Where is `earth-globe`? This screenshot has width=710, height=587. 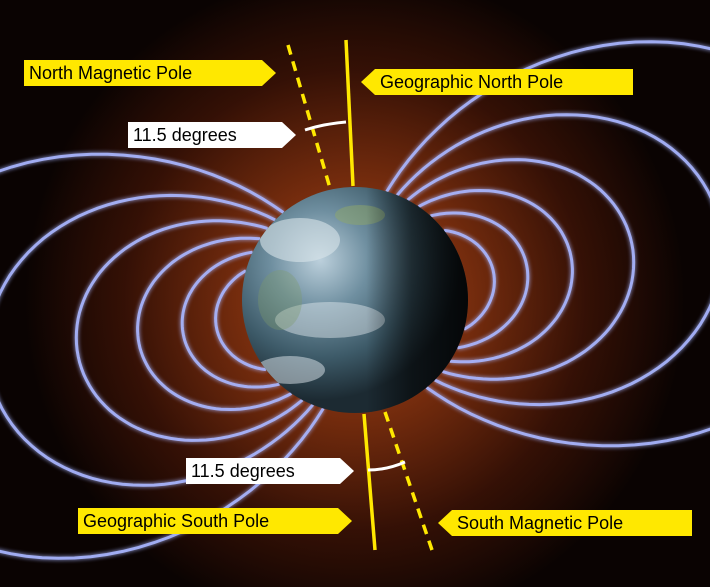 earth-globe is located at coordinates (355, 300).